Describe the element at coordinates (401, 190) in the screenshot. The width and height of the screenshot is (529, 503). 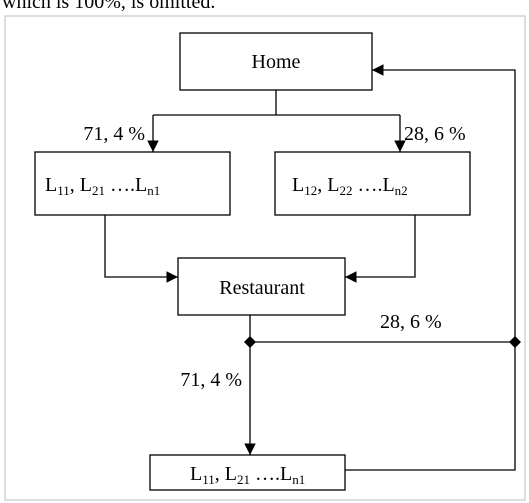
I see `subscript: n2` at that location.